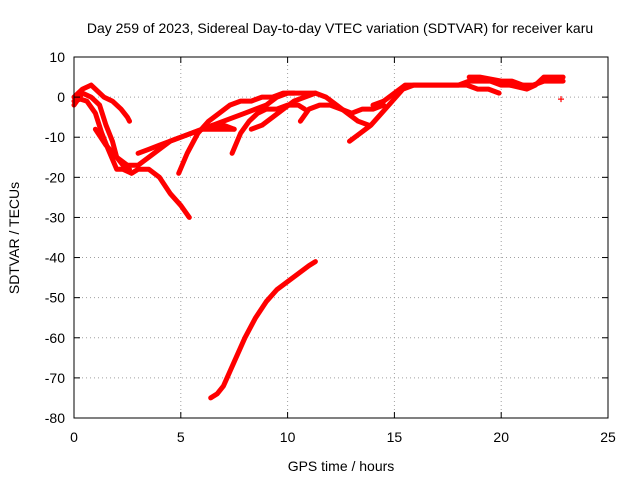 This screenshot has height=480, width=640. I want to click on y-tick-label: -20, so click(55, 177).